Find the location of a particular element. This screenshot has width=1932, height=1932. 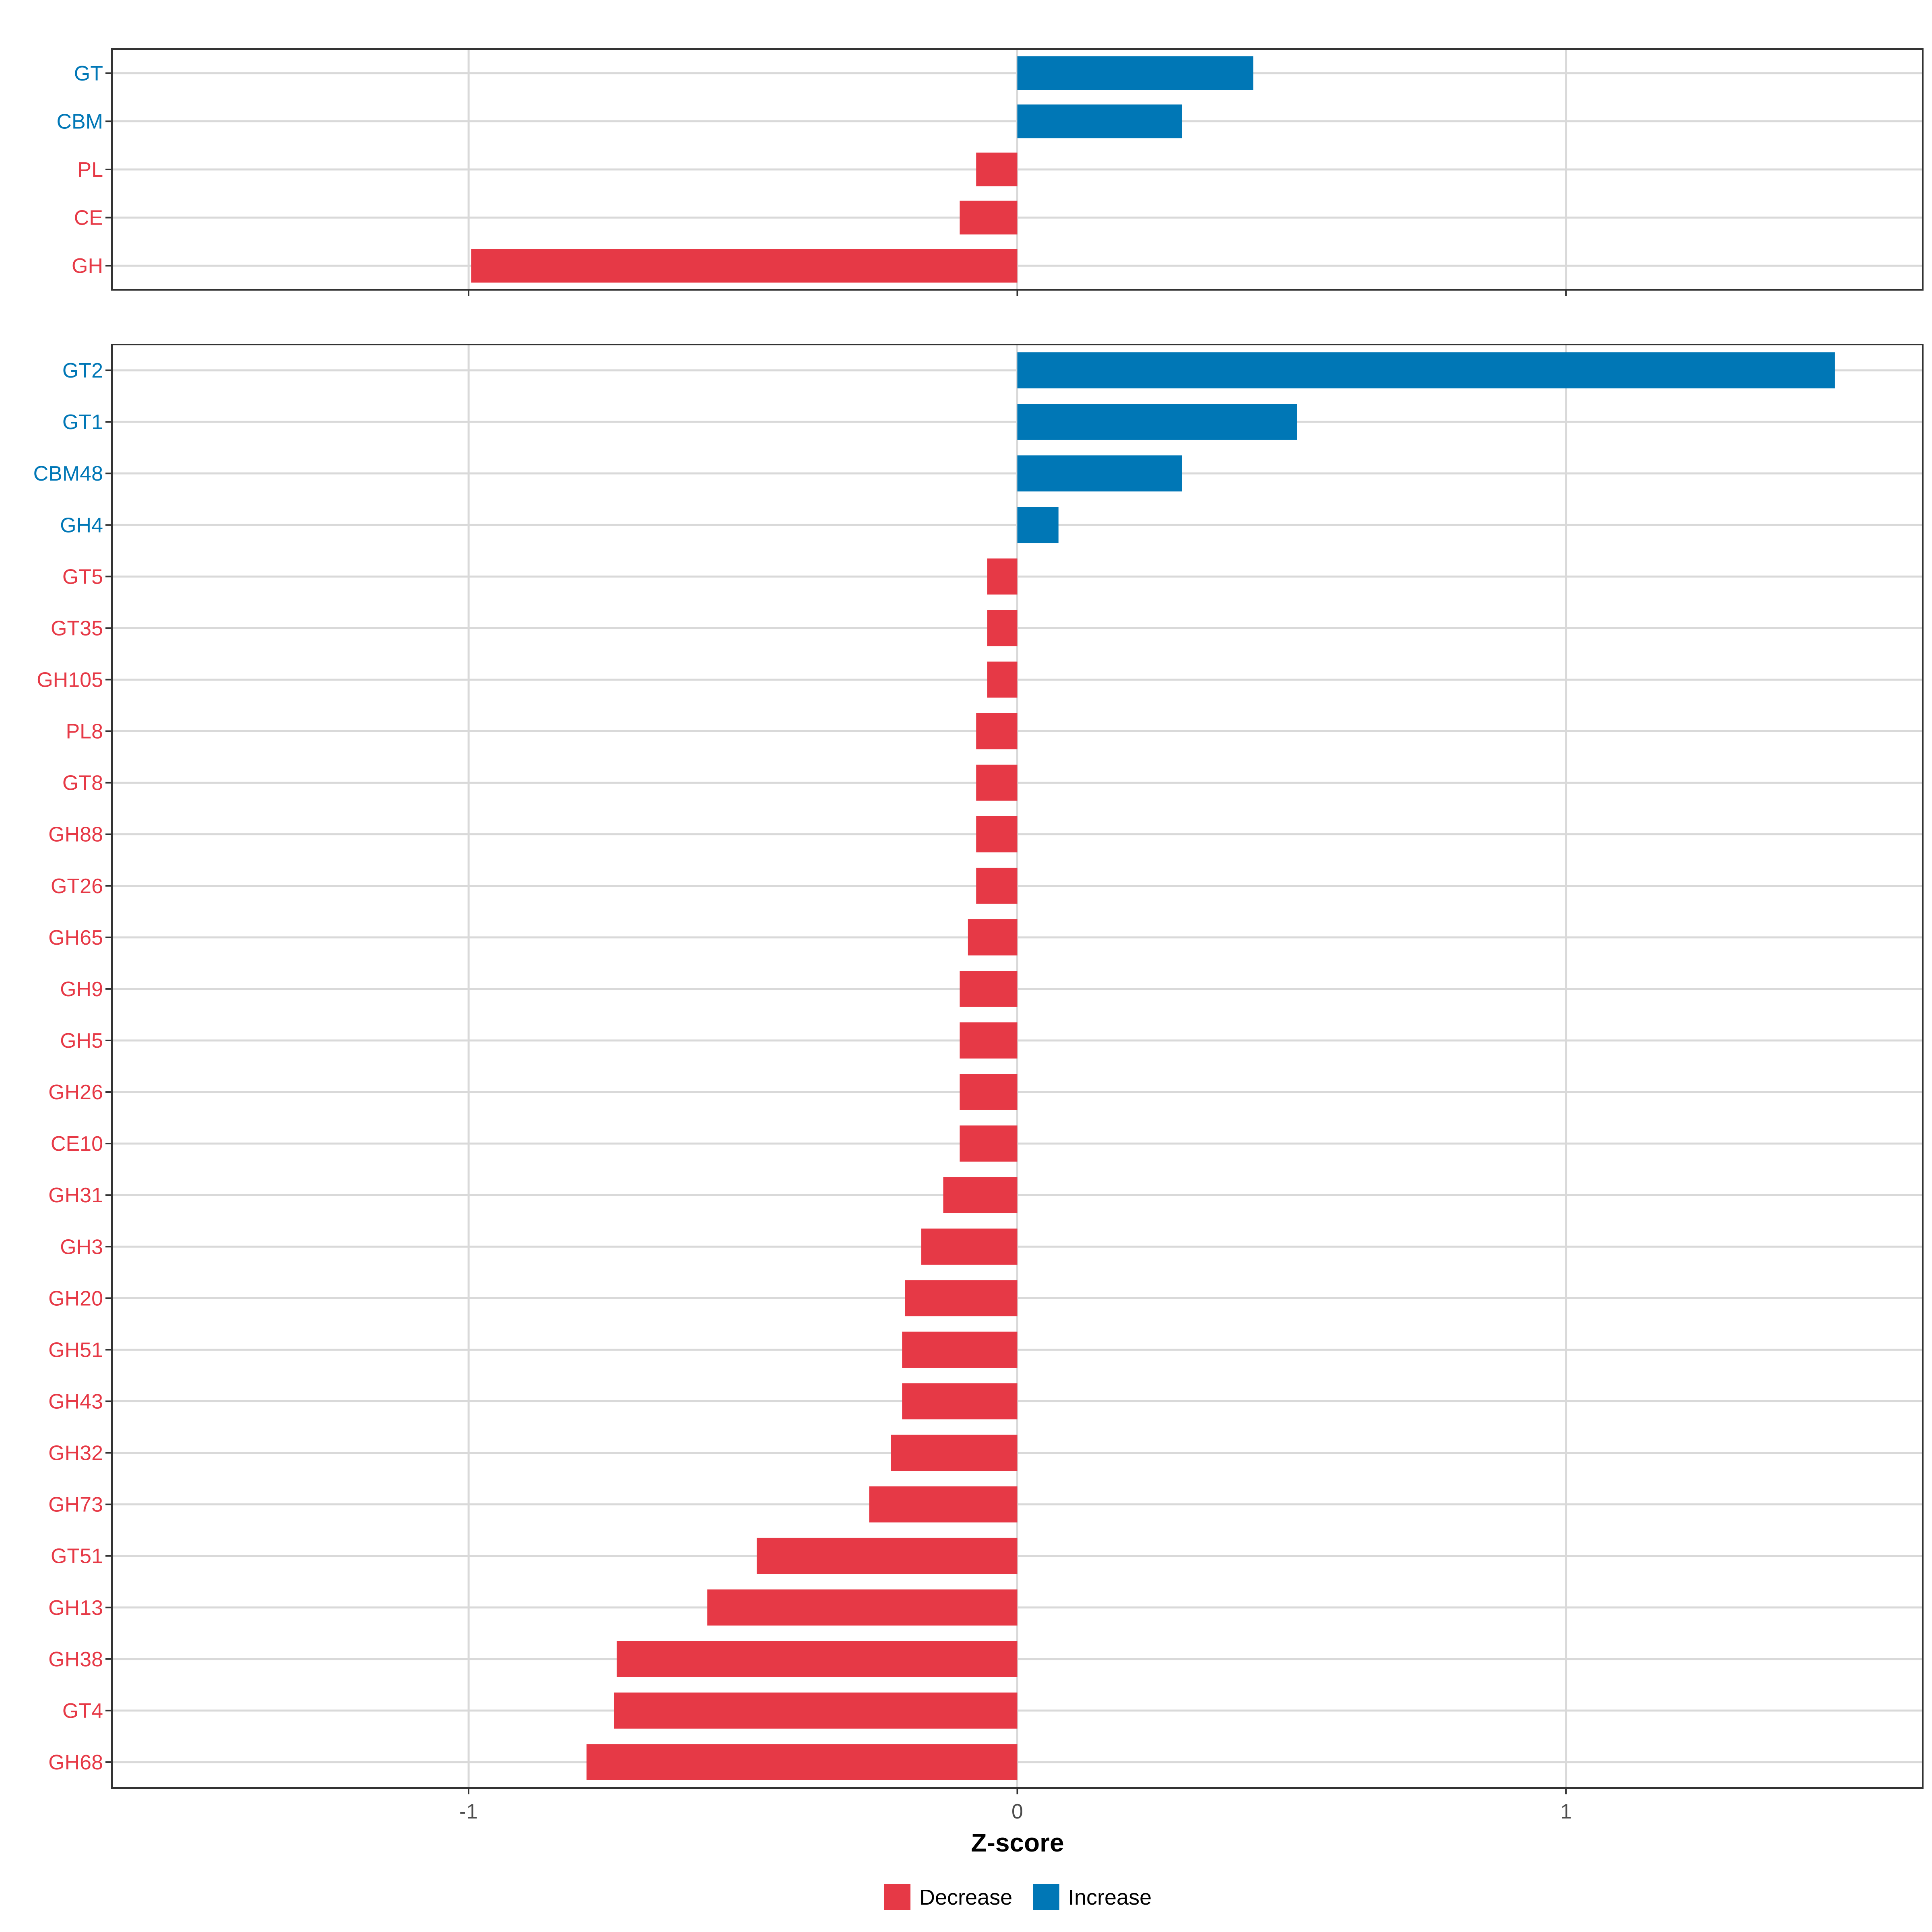

bar-gt26 is located at coordinates (997, 885).